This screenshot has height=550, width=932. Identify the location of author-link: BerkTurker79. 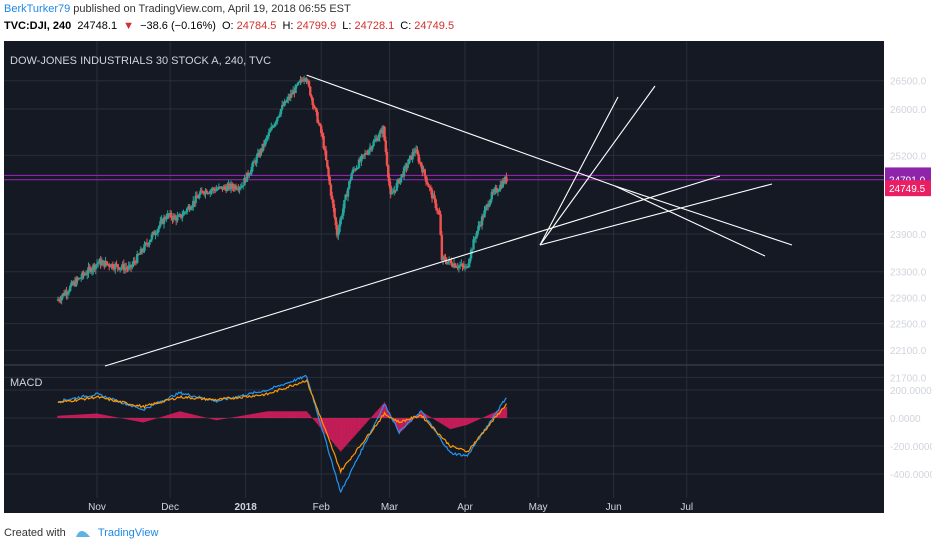
(37, 9).